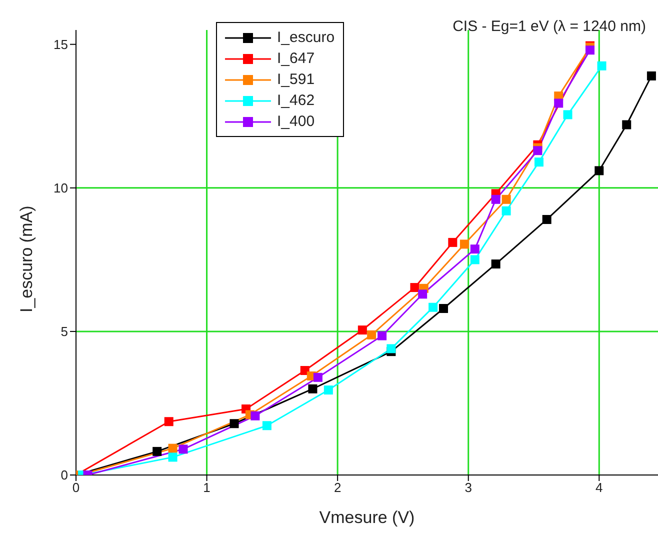 This screenshot has width=658, height=547. What do you see at coordinates (76, 488) in the screenshot?
I see `x-tick-label: 0` at bounding box center [76, 488].